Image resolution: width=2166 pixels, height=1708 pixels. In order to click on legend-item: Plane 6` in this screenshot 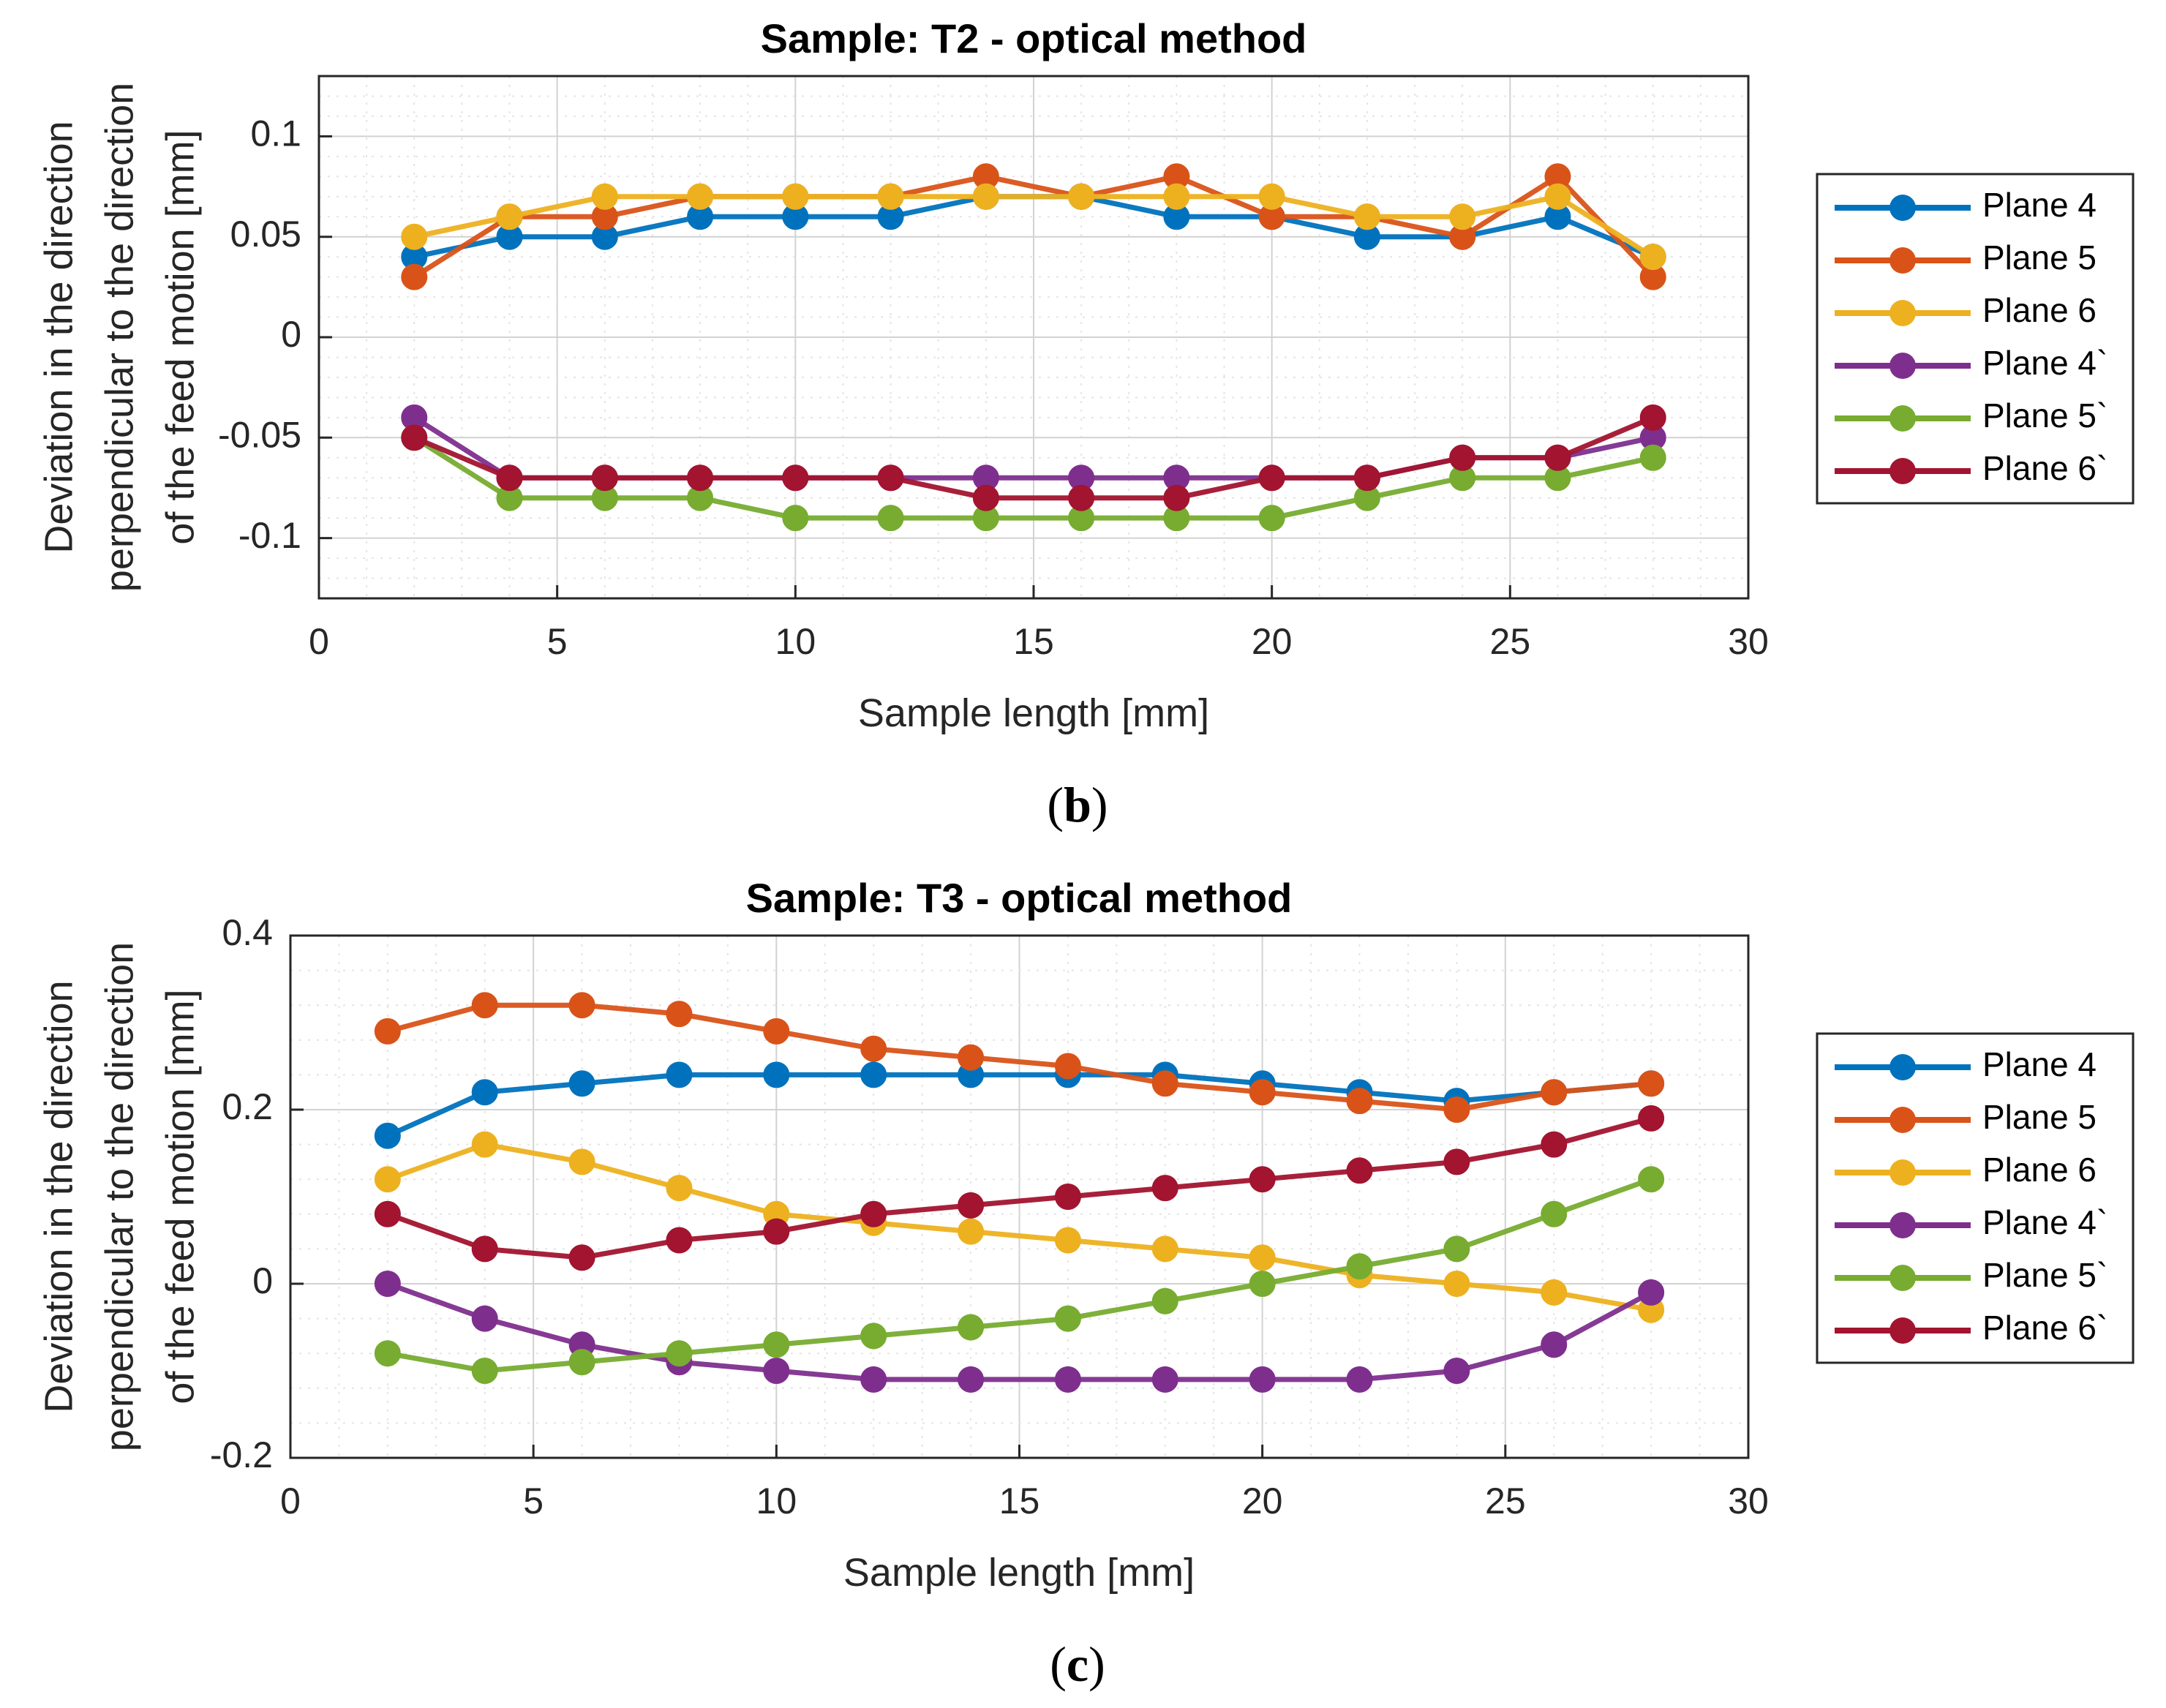, I will do `click(1971, 1328)`.